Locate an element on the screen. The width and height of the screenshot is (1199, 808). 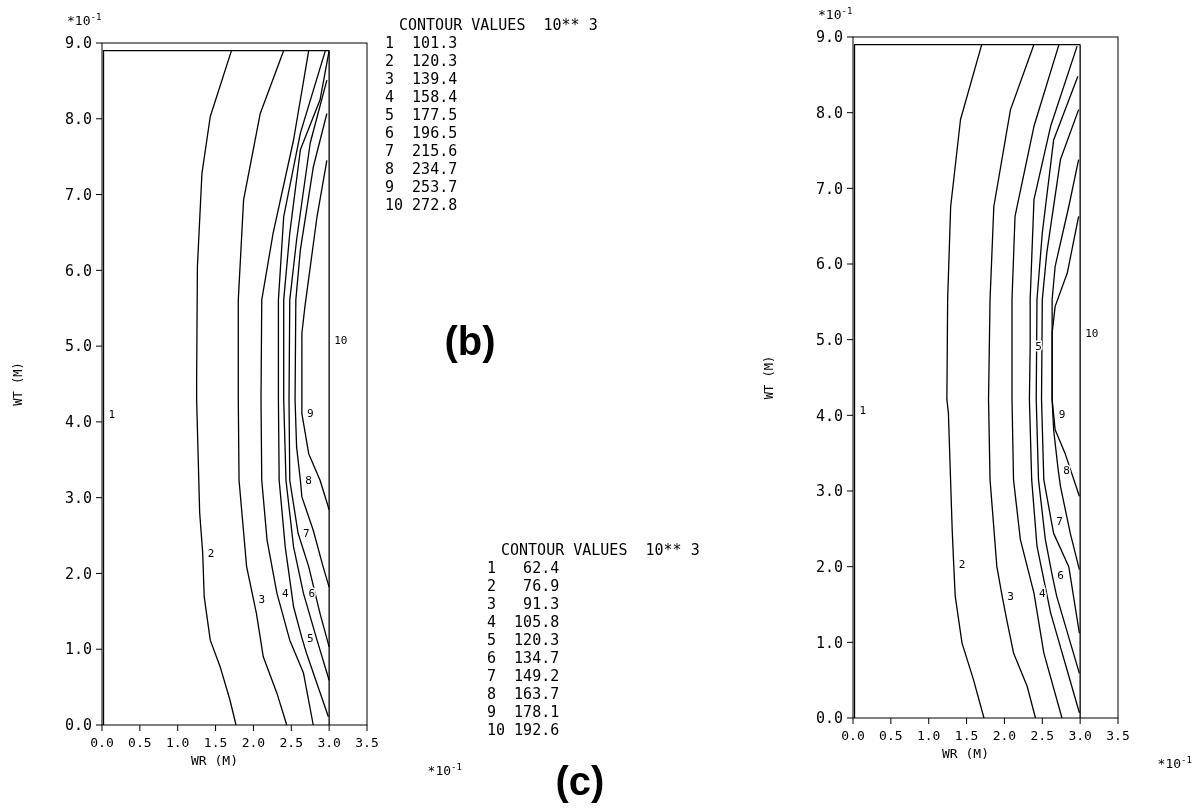
text: 5 120.3 is located at coordinates (523, 640).